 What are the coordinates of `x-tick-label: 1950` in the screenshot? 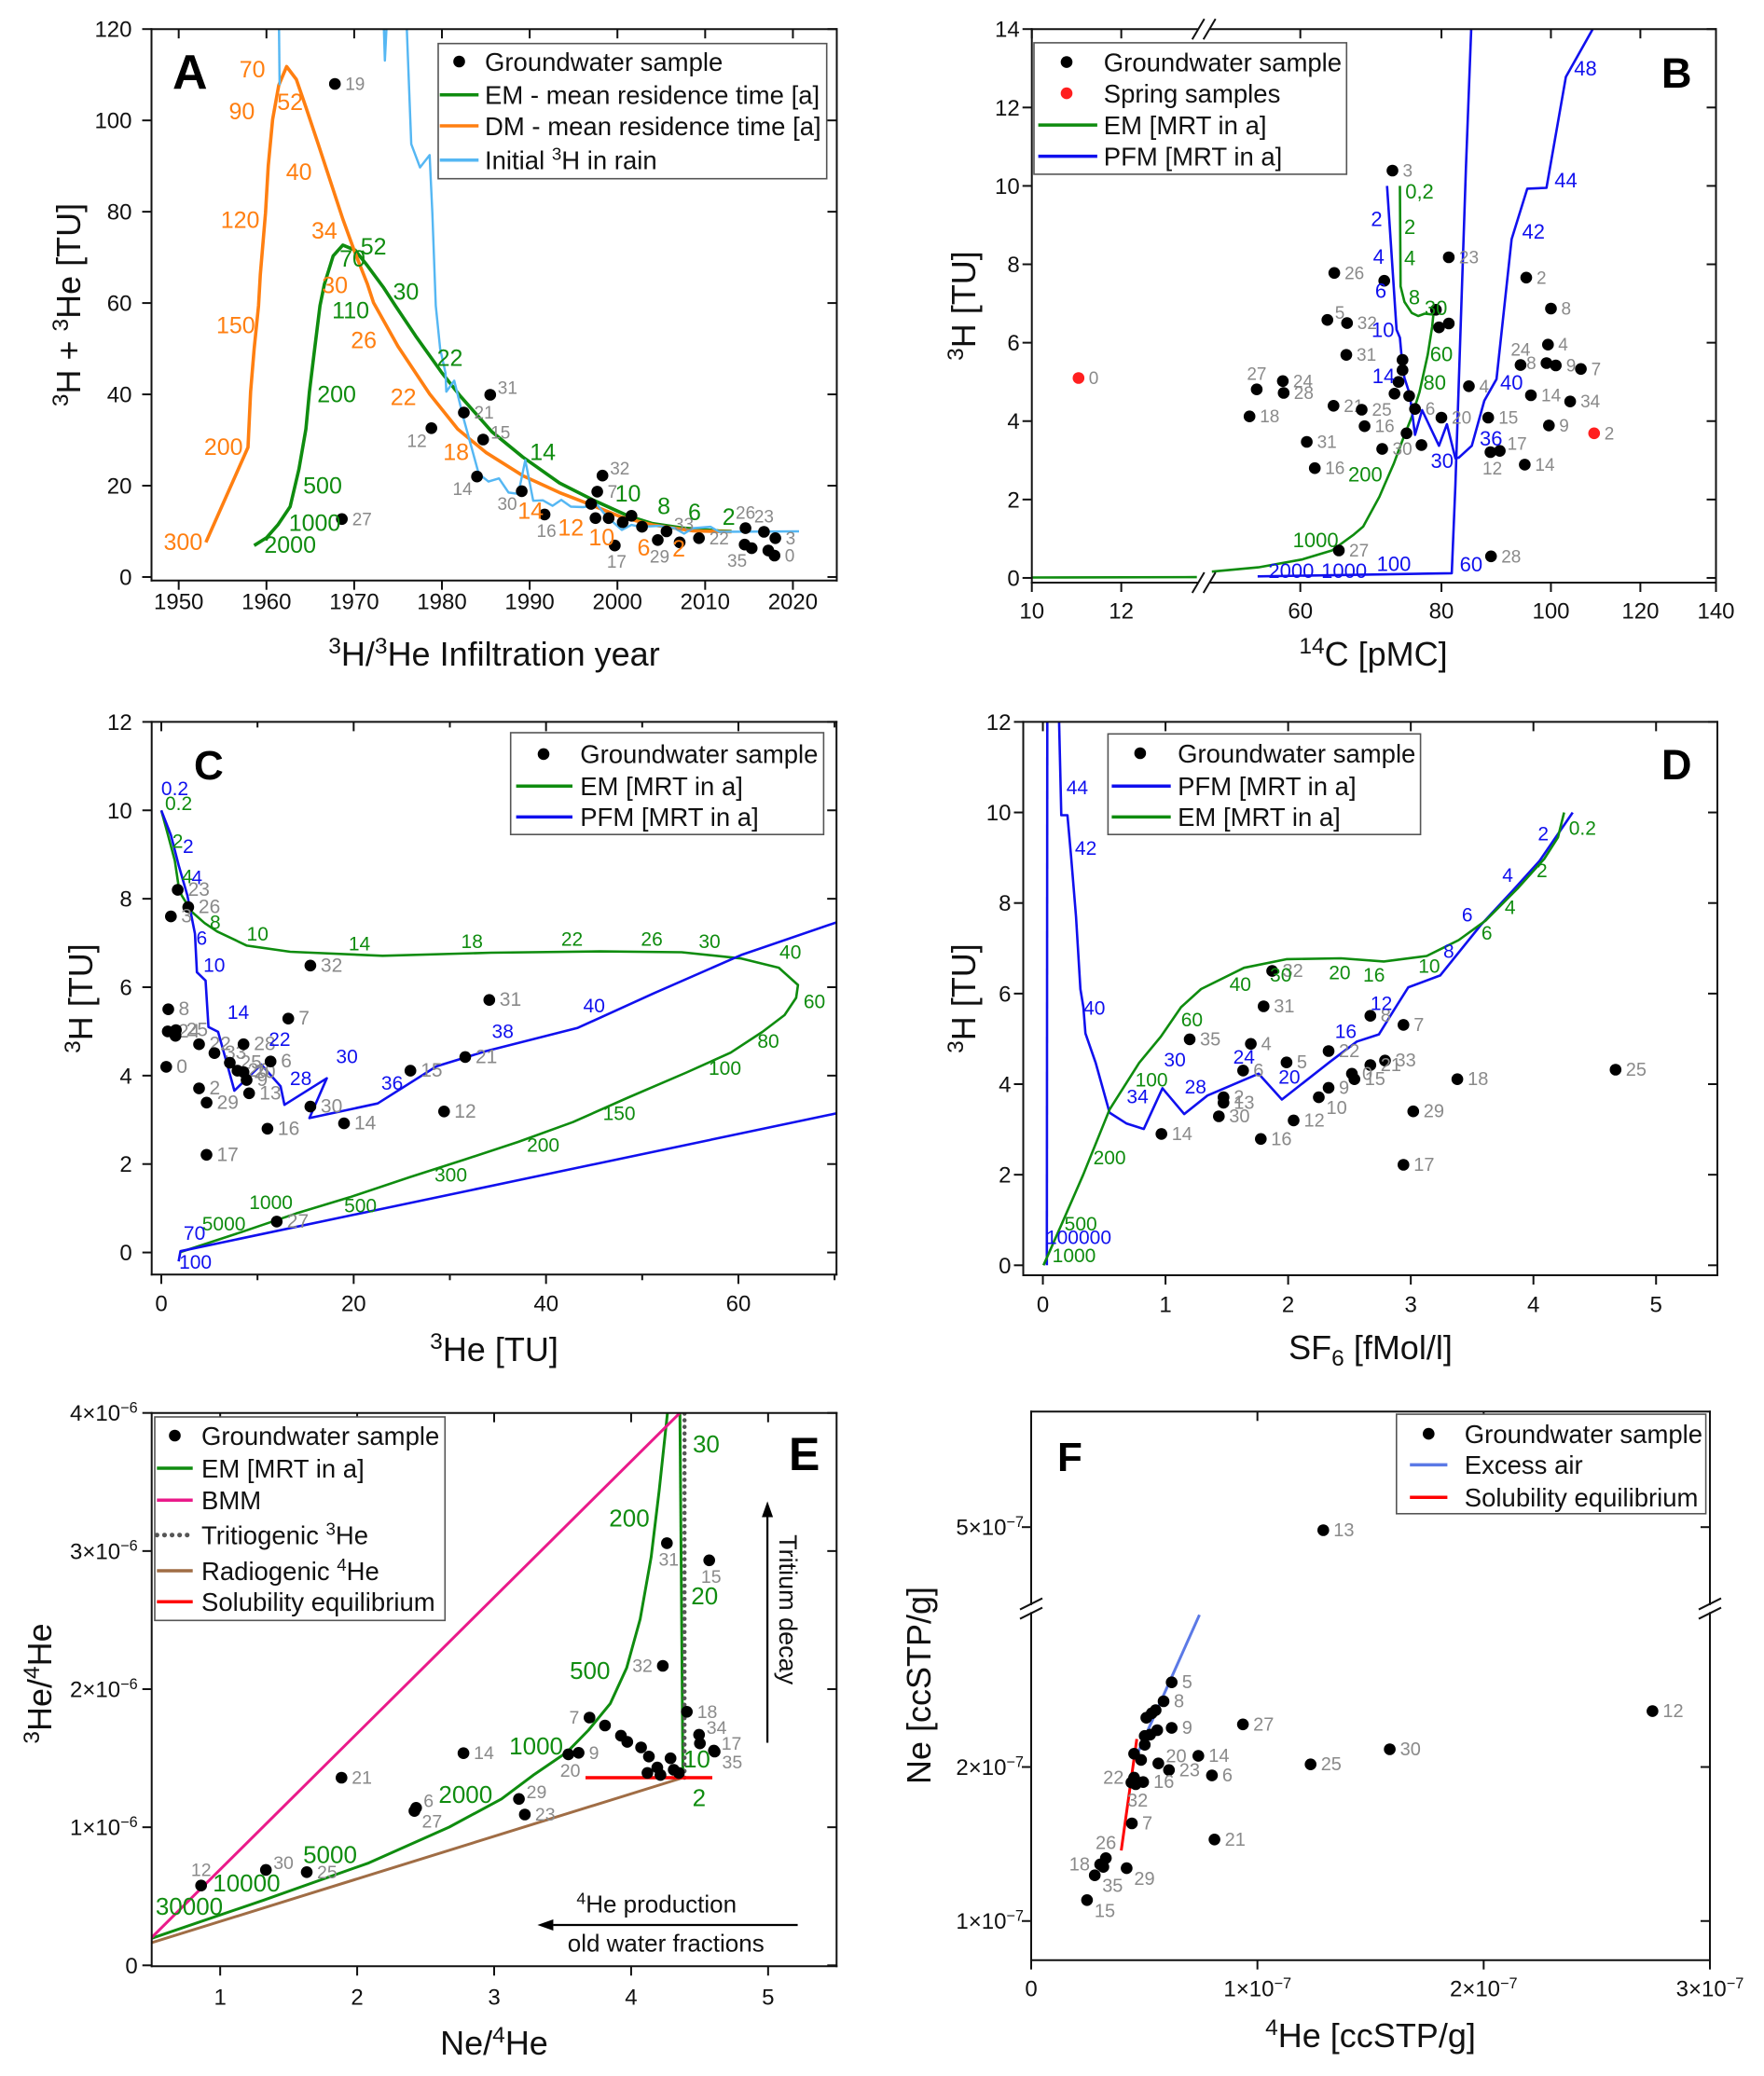 It's located at (178, 602).